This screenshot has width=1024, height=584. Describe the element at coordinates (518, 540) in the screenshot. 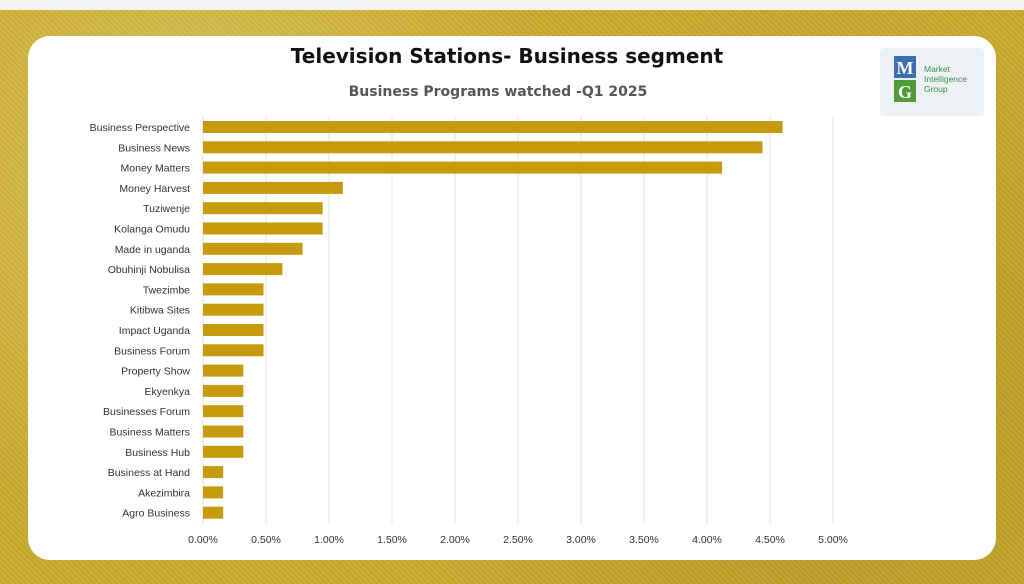

I see `x-tick-label: 2.50%` at that location.